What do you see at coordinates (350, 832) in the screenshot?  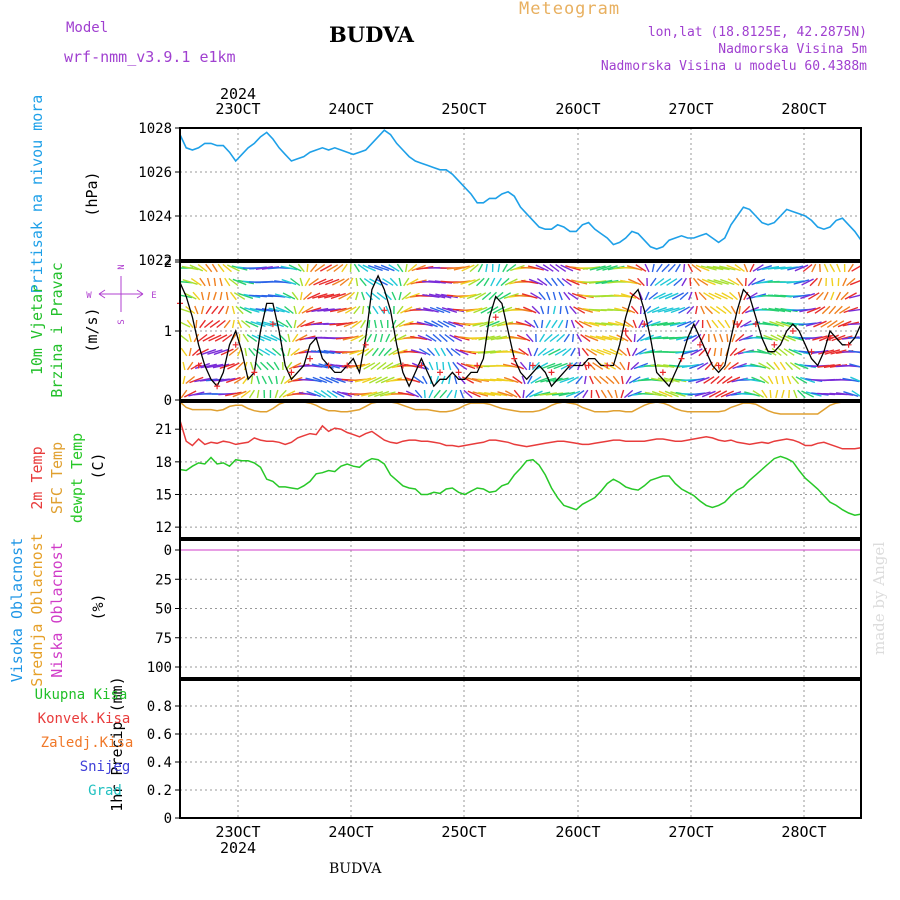 I see `bottom-date-label: 24OCT` at bounding box center [350, 832].